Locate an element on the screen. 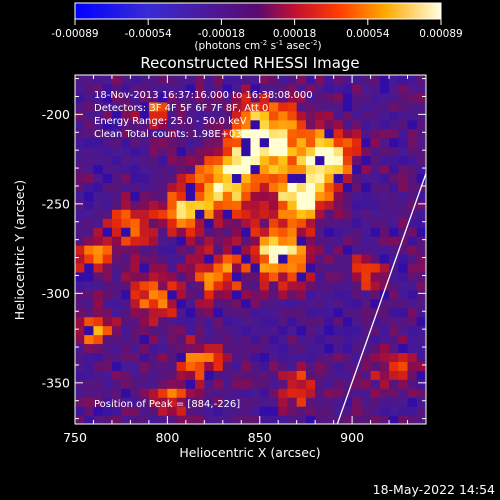 This screenshot has height=500, width=500. colorbar-tick-label: -0.00018 is located at coordinates (221, 34).